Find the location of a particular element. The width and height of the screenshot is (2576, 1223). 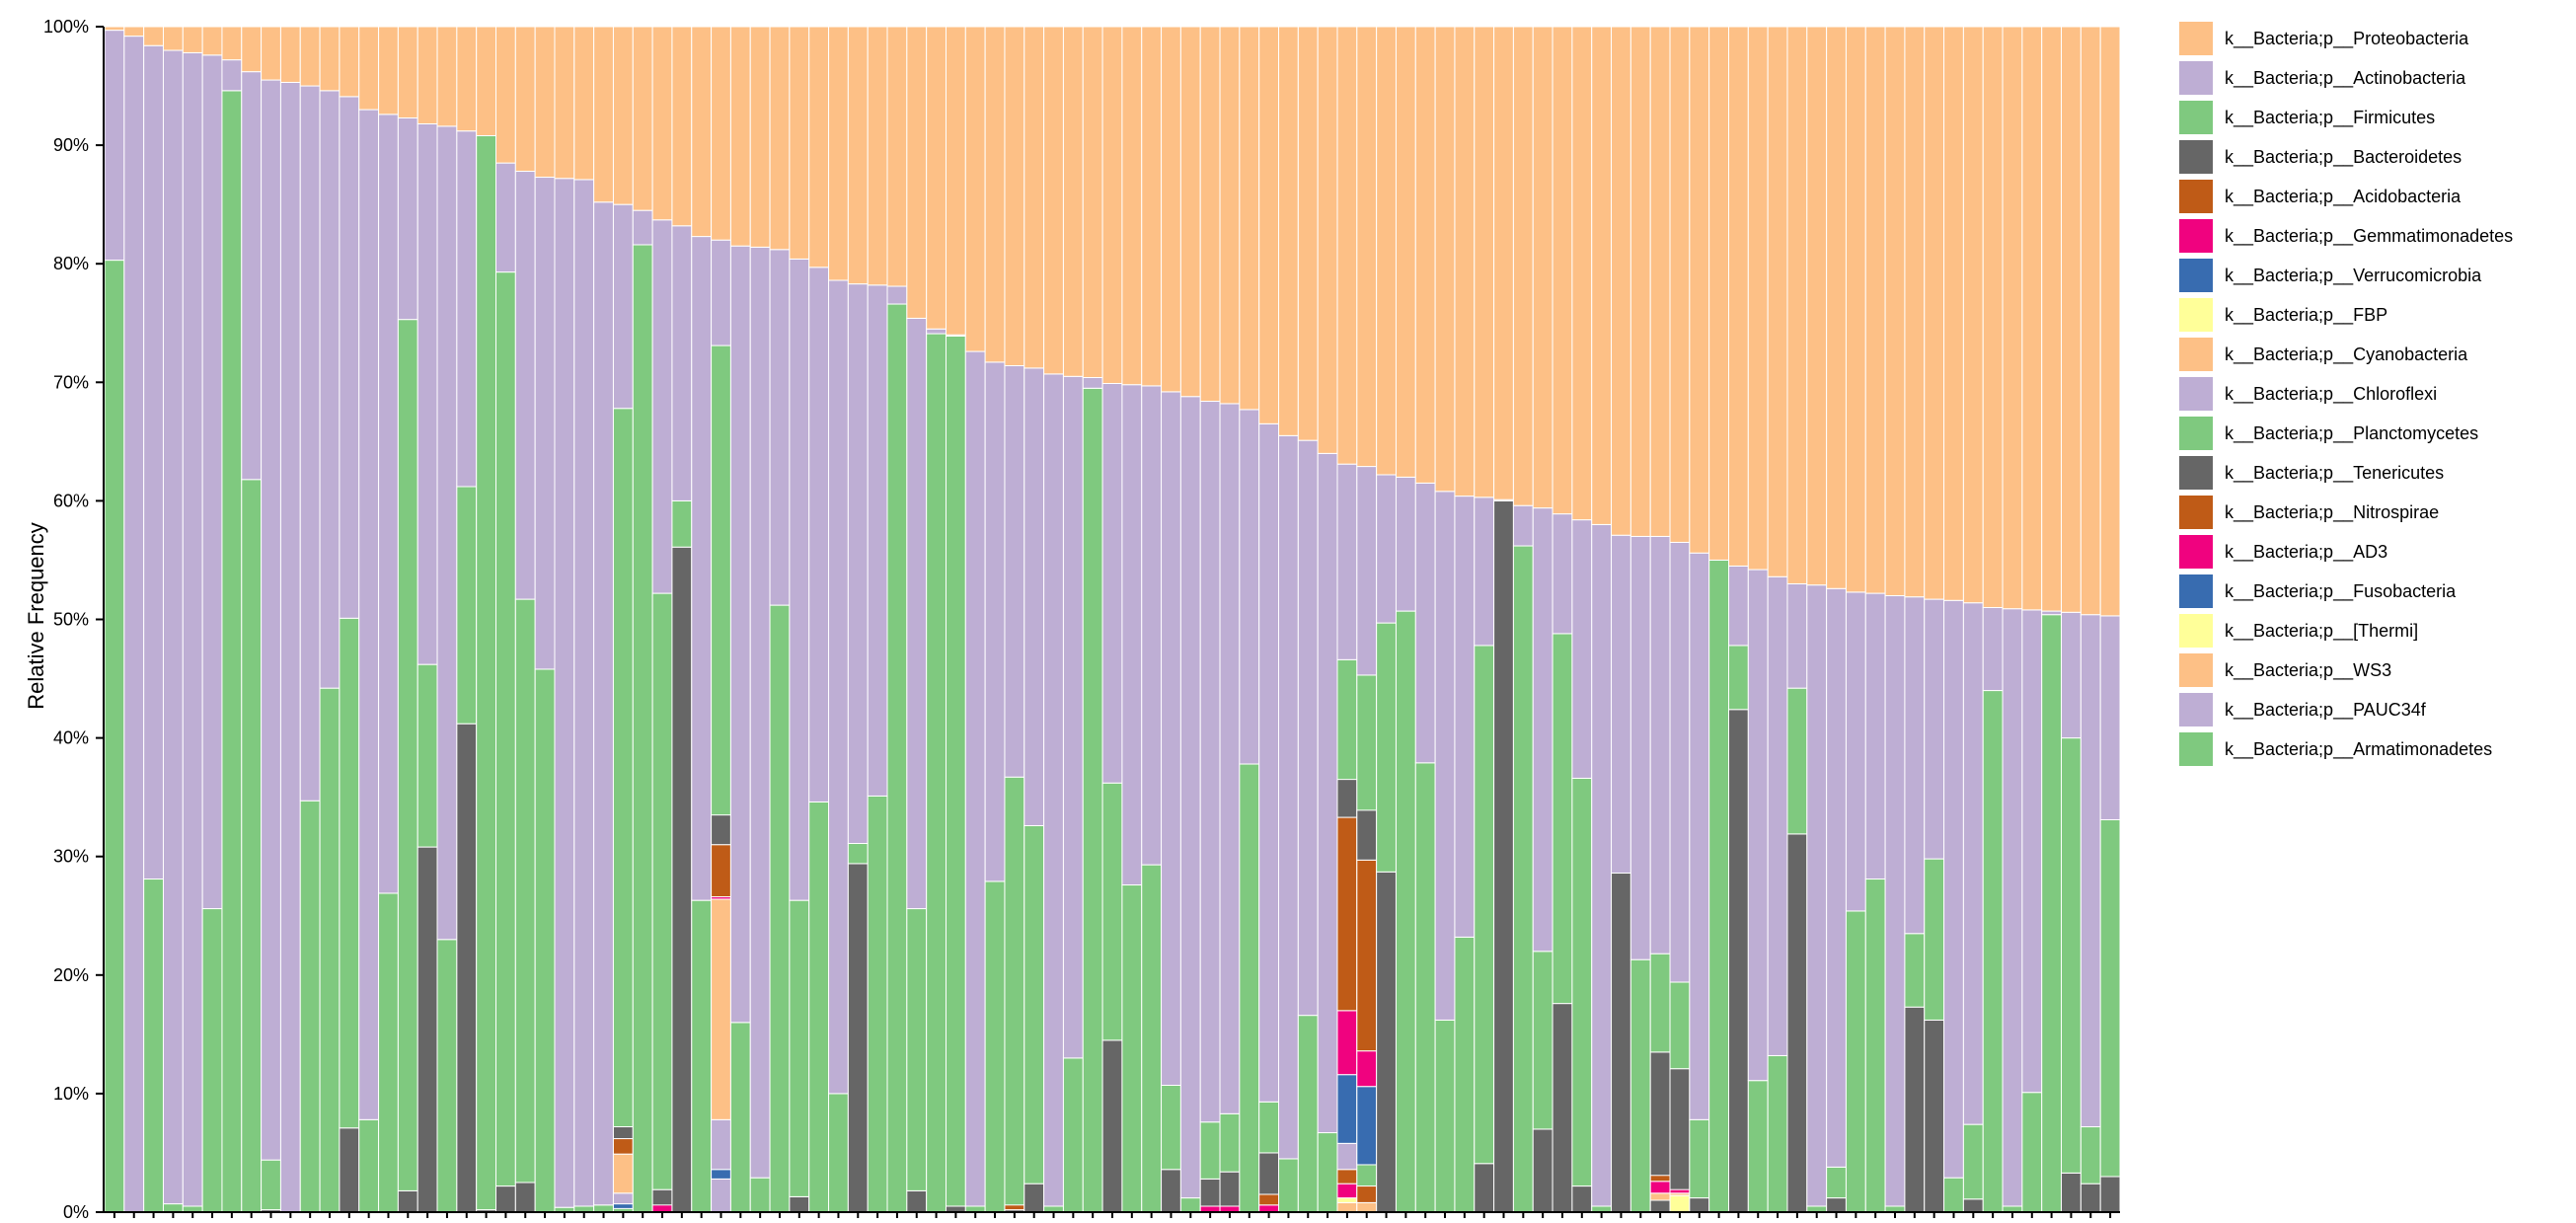

legend-item: k__Bacteria;p__Planctomycetes is located at coordinates (2328, 433).